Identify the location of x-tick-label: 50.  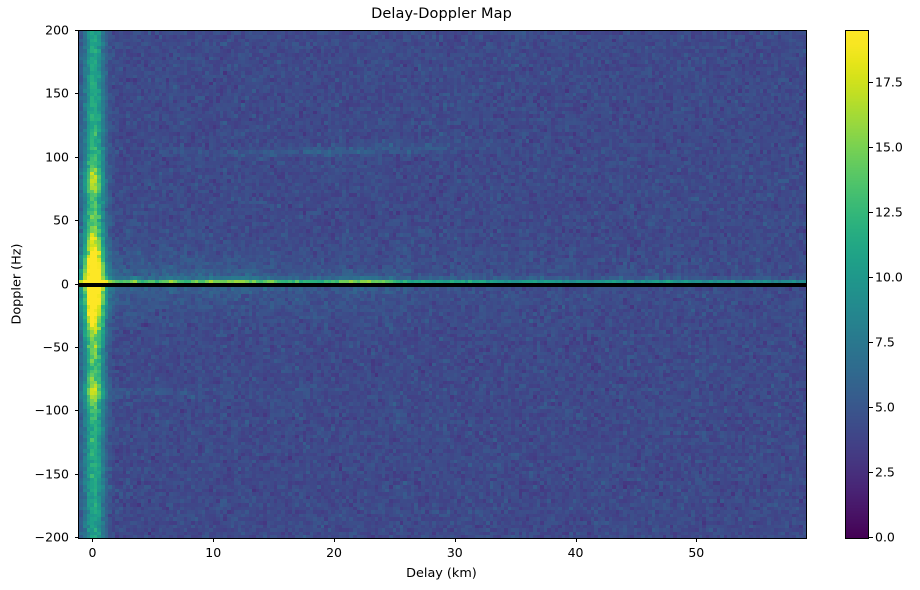
(696, 552).